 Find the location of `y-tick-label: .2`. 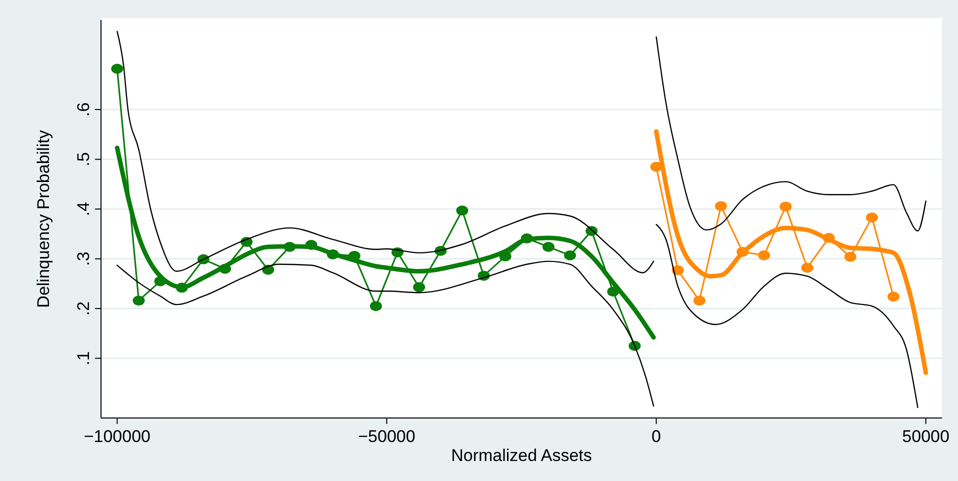

y-tick-label: .2 is located at coordinates (83, 308).